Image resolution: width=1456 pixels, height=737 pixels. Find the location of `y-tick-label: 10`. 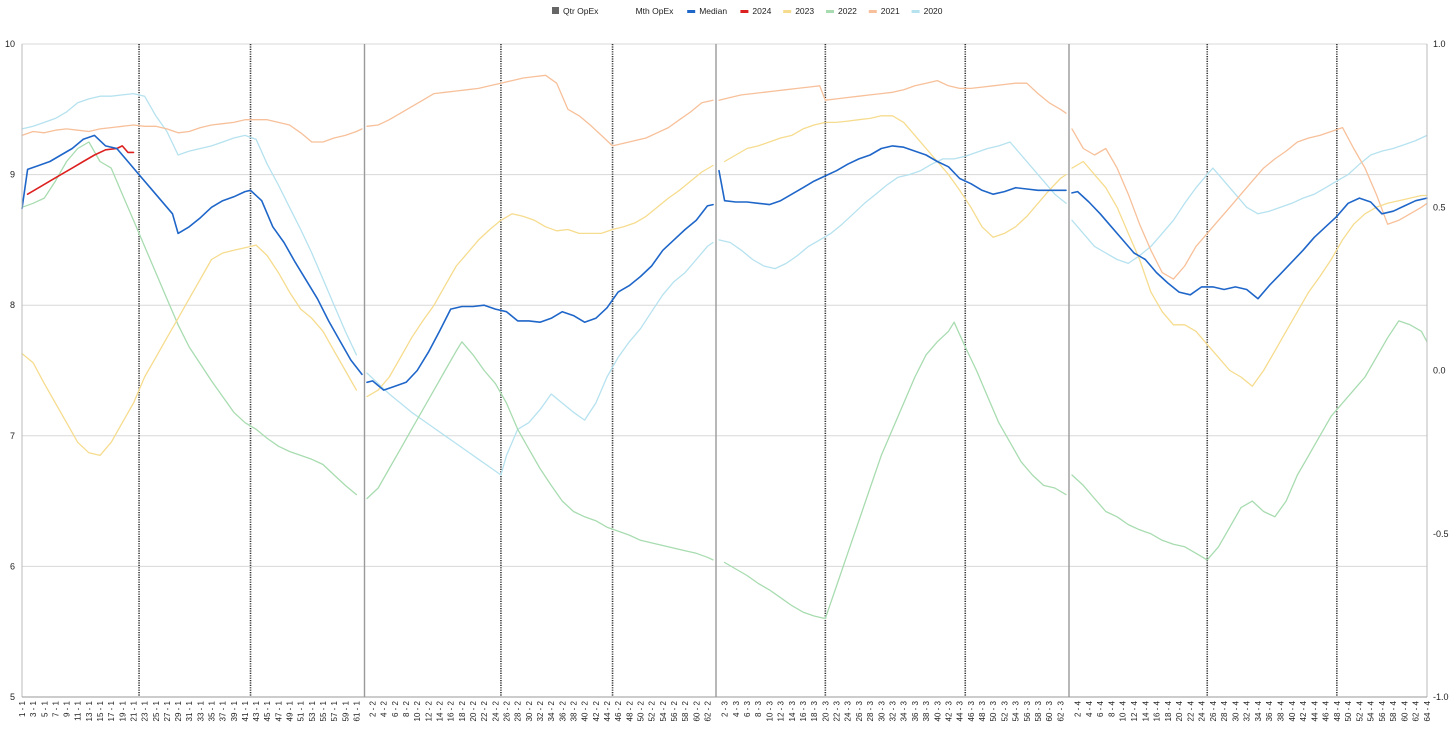

y-tick-label: 10 is located at coordinates (10, 44).